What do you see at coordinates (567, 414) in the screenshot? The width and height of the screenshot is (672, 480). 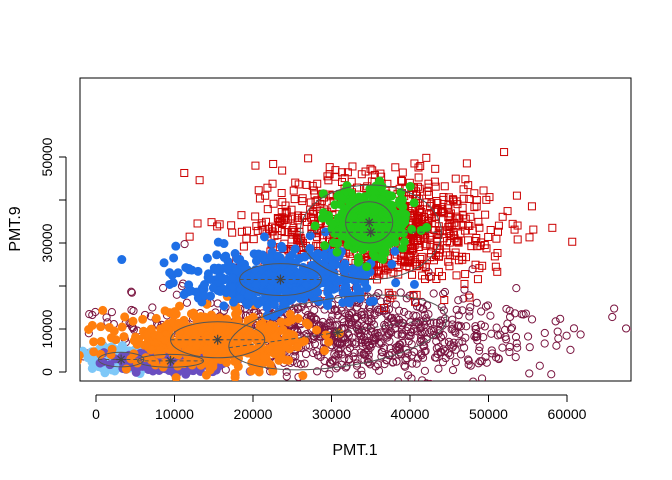 I see `x-tick-label: 60000` at bounding box center [567, 414].